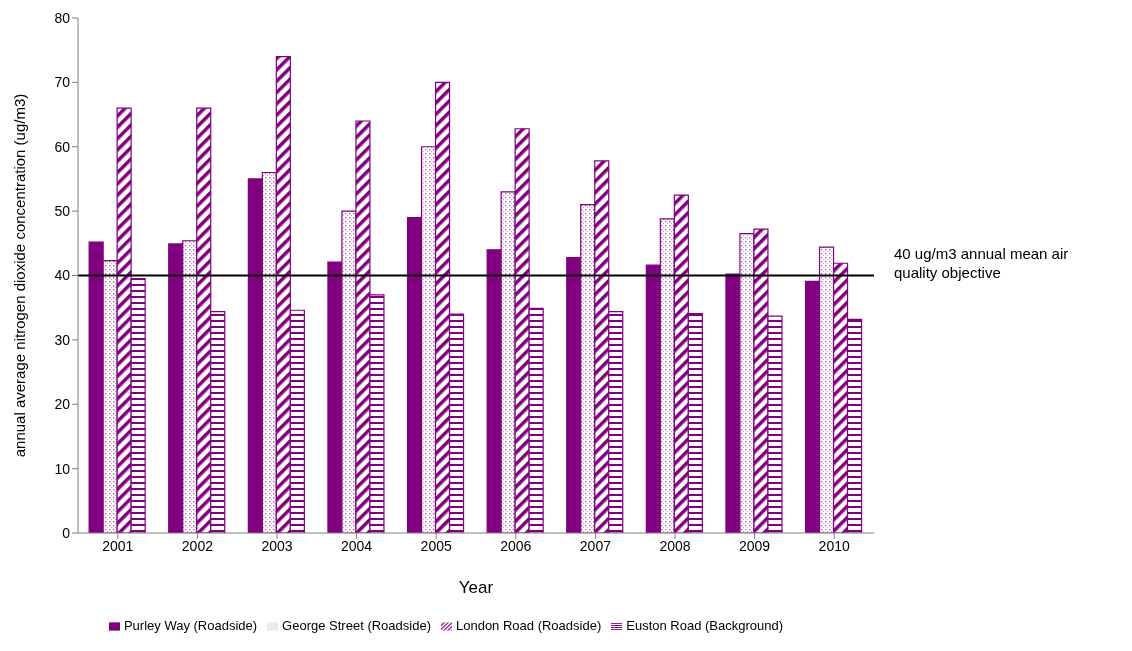 The height and width of the screenshot is (651, 1132). Describe the element at coordinates (62, 211) in the screenshot. I see `y-tick-label: 50` at that location.